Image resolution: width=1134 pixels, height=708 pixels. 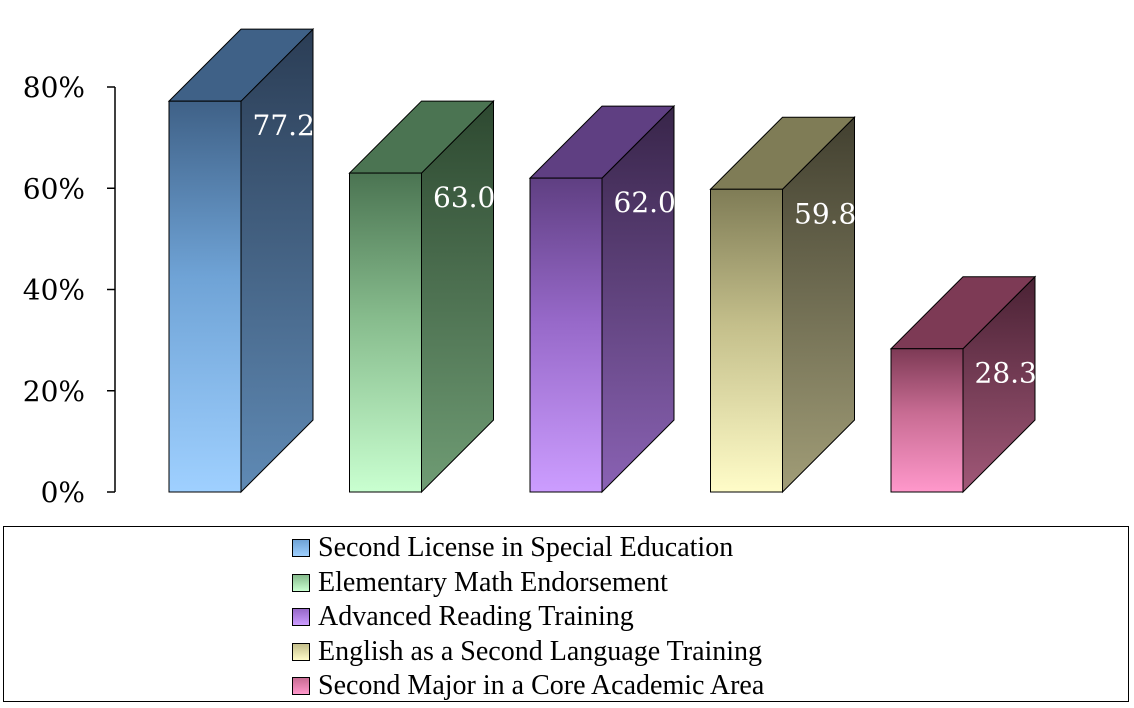 What do you see at coordinates (1019, 373) in the screenshot?
I see `data-label: 28.3%` at bounding box center [1019, 373].